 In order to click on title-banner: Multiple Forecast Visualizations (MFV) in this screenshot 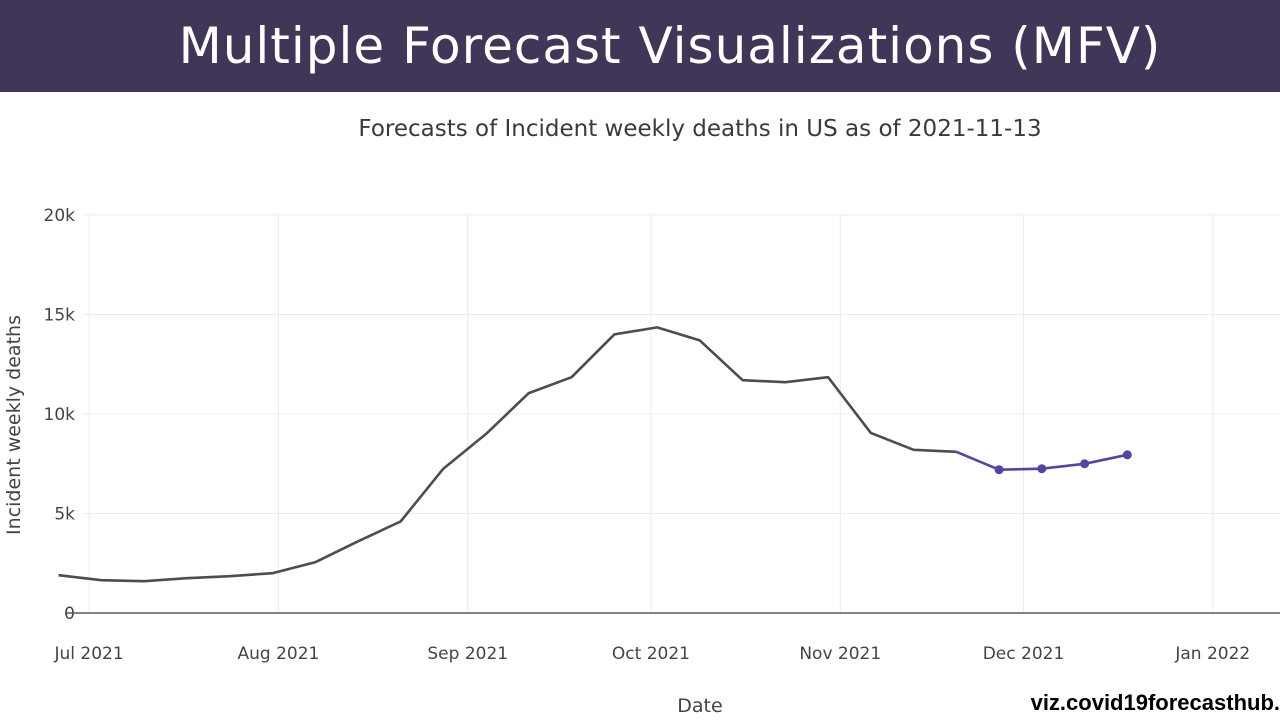, I will do `click(640, 46)`.